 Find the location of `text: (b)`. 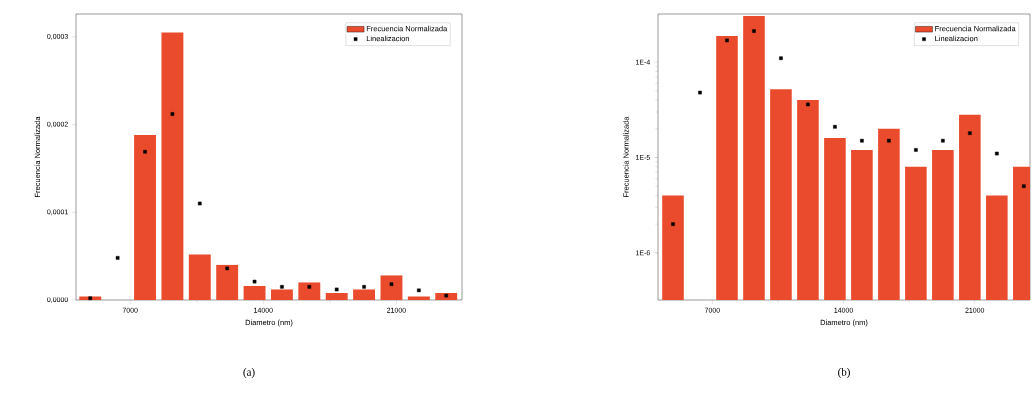

text: (b) is located at coordinates (844, 373).